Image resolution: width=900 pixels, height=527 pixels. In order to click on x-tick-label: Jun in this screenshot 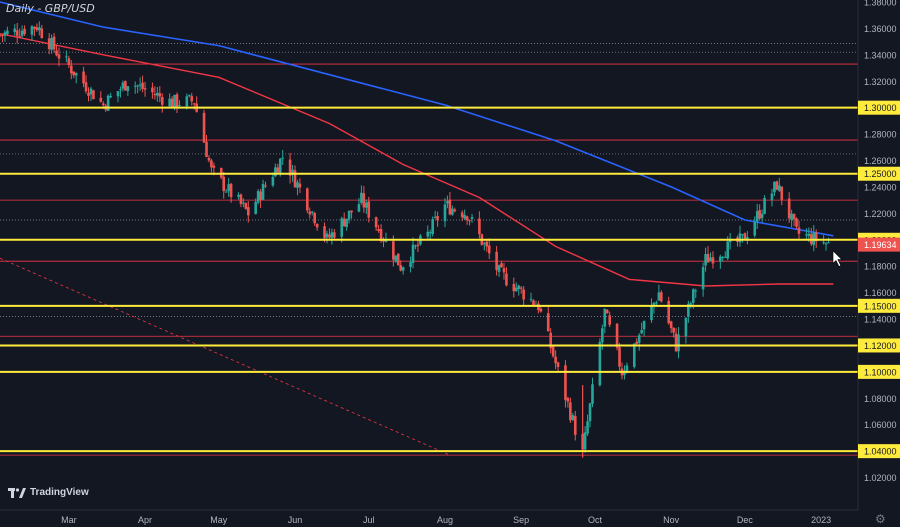, I will do `click(295, 520)`.